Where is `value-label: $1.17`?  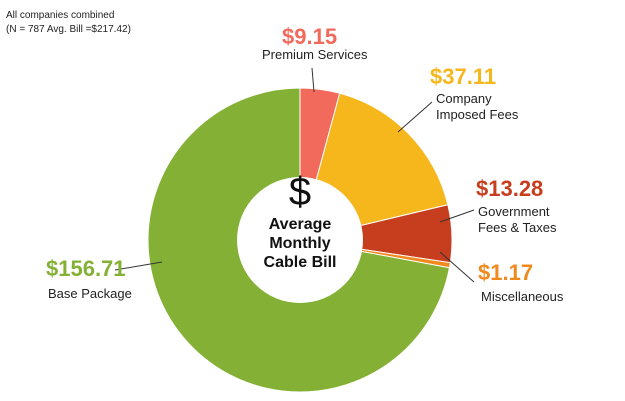 value-label: $1.17 is located at coordinates (506, 272).